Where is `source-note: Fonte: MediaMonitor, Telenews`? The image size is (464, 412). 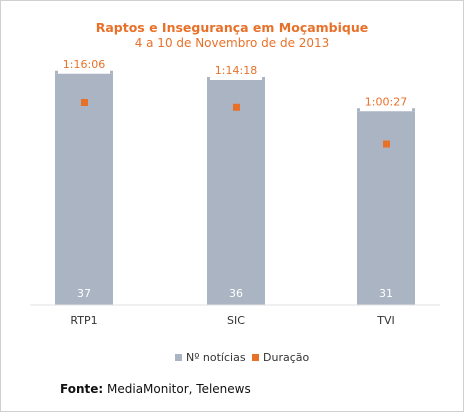
source-note: Fonte: MediaMonitor, Telenews is located at coordinates (155, 389).